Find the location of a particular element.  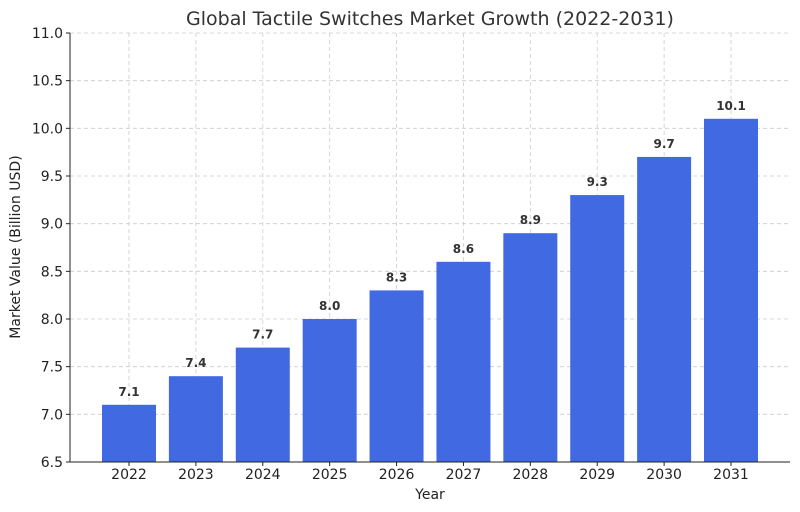

y-axis-ticks: 6.5 7.0 7.5 8.0 8.5 9.0 9.5 10.0 10.5 11.0 is located at coordinates (51, 248).